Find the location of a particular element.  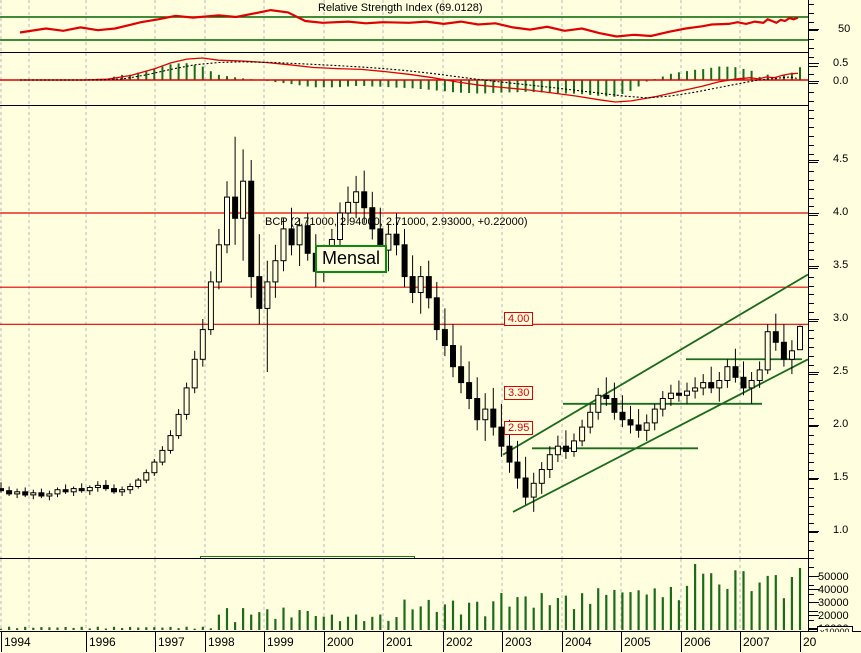

volume-bars is located at coordinates (401, 597).